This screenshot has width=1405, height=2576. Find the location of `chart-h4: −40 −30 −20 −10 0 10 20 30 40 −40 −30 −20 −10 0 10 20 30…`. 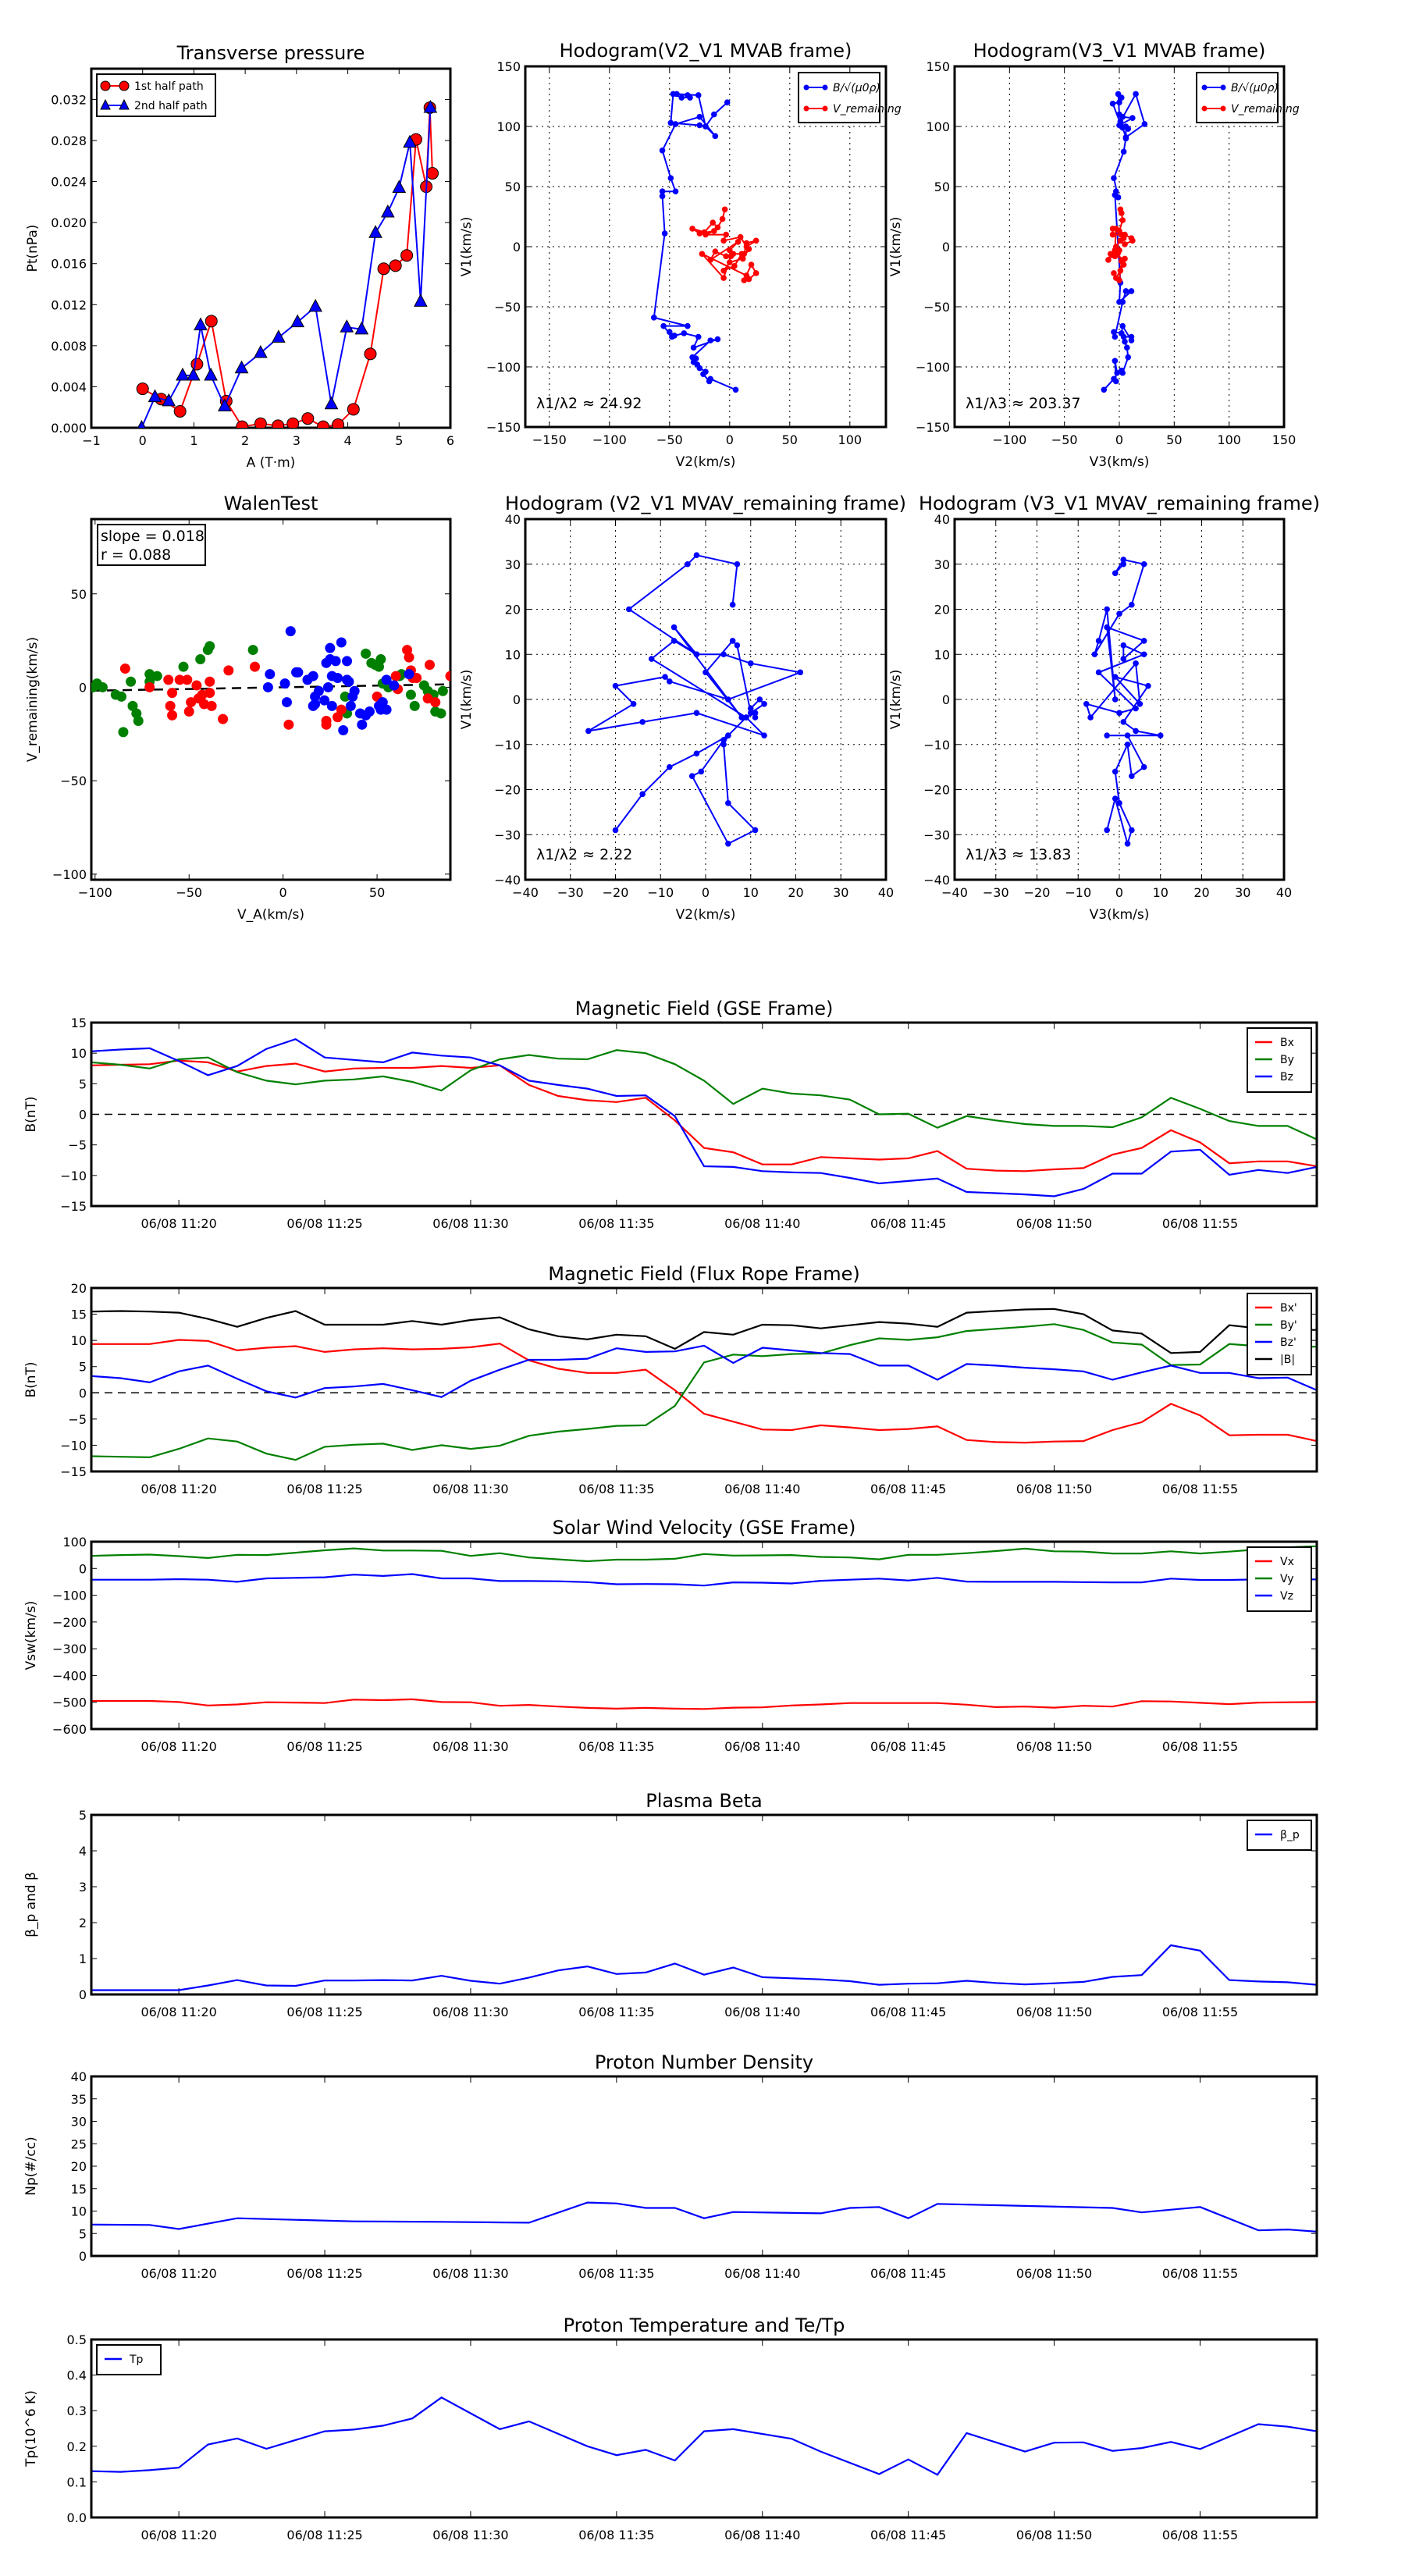

chart-h4: −40 −30 −20 −10 0 10 20 30 40 −40 −30 −20 −10 0 10 20 30… is located at coordinates (1104, 708).